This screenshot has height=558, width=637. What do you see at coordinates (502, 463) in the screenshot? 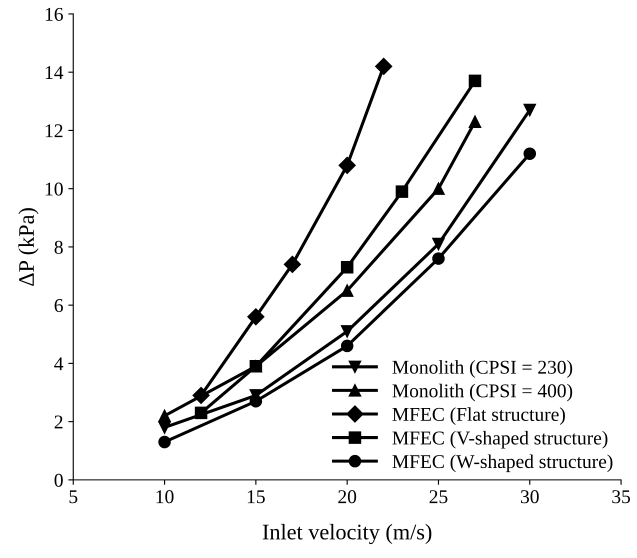
I see `legend-label: MFEC (W-shaped structure)` at bounding box center [502, 463].